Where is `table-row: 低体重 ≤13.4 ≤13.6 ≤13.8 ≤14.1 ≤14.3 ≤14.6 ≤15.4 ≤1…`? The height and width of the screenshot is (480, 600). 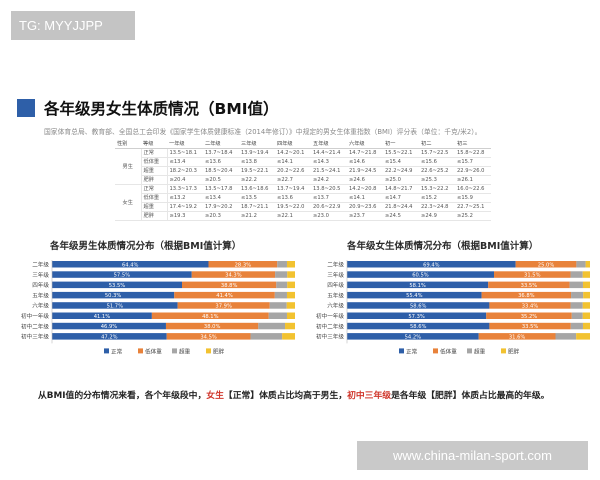
table-row: 低体重 ≤13.4 ≤13.6 ≤13.8 ≤14.1 ≤14.3 ≤14.6 ≤15.4 ≤1… is located at coordinates (303, 162).